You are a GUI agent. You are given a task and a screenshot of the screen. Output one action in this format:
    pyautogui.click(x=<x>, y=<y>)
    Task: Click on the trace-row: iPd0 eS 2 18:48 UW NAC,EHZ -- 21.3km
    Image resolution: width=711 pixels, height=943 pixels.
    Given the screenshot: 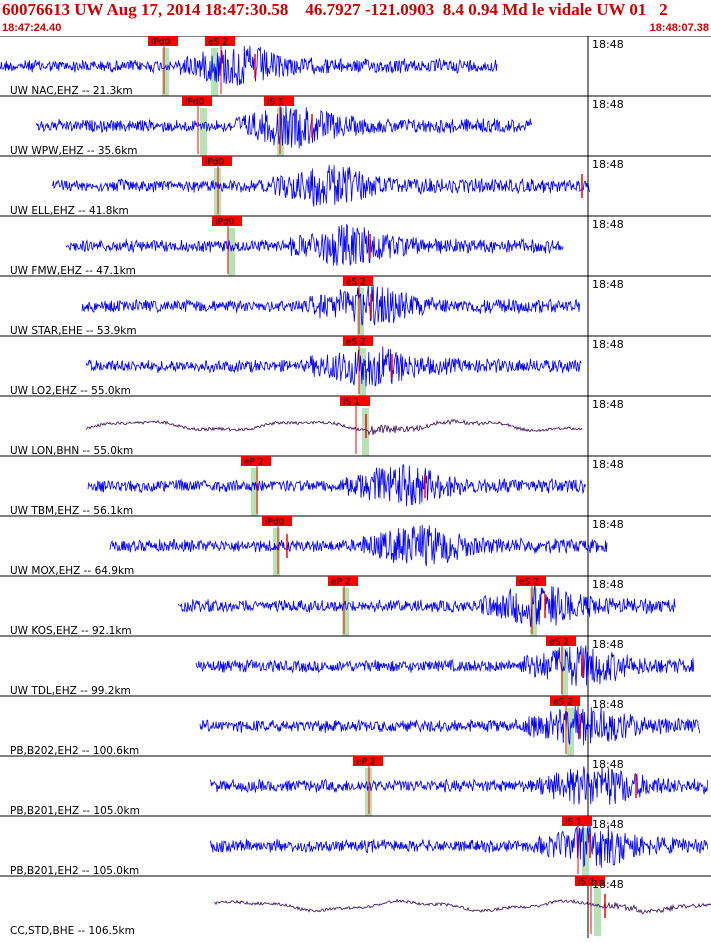 What is the action you would take?
    pyautogui.click(x=355, y=66)
    